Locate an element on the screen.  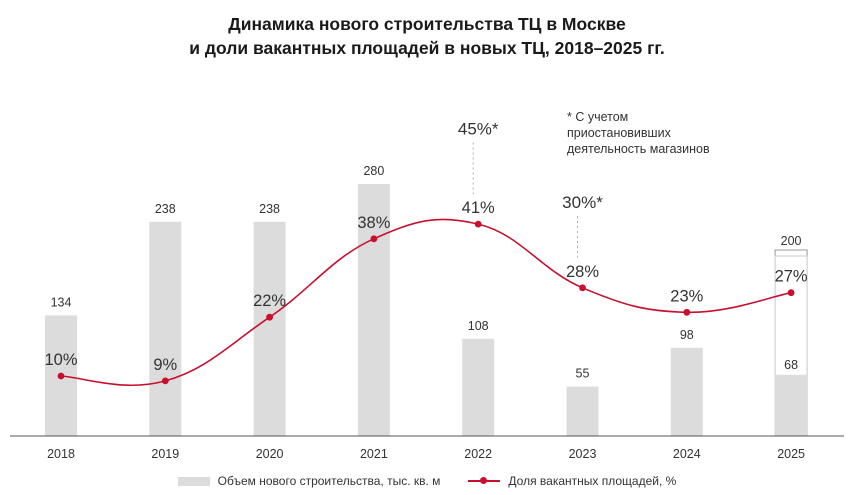
vacancy-label-2018: 10% is located at coordinates (60, 360).